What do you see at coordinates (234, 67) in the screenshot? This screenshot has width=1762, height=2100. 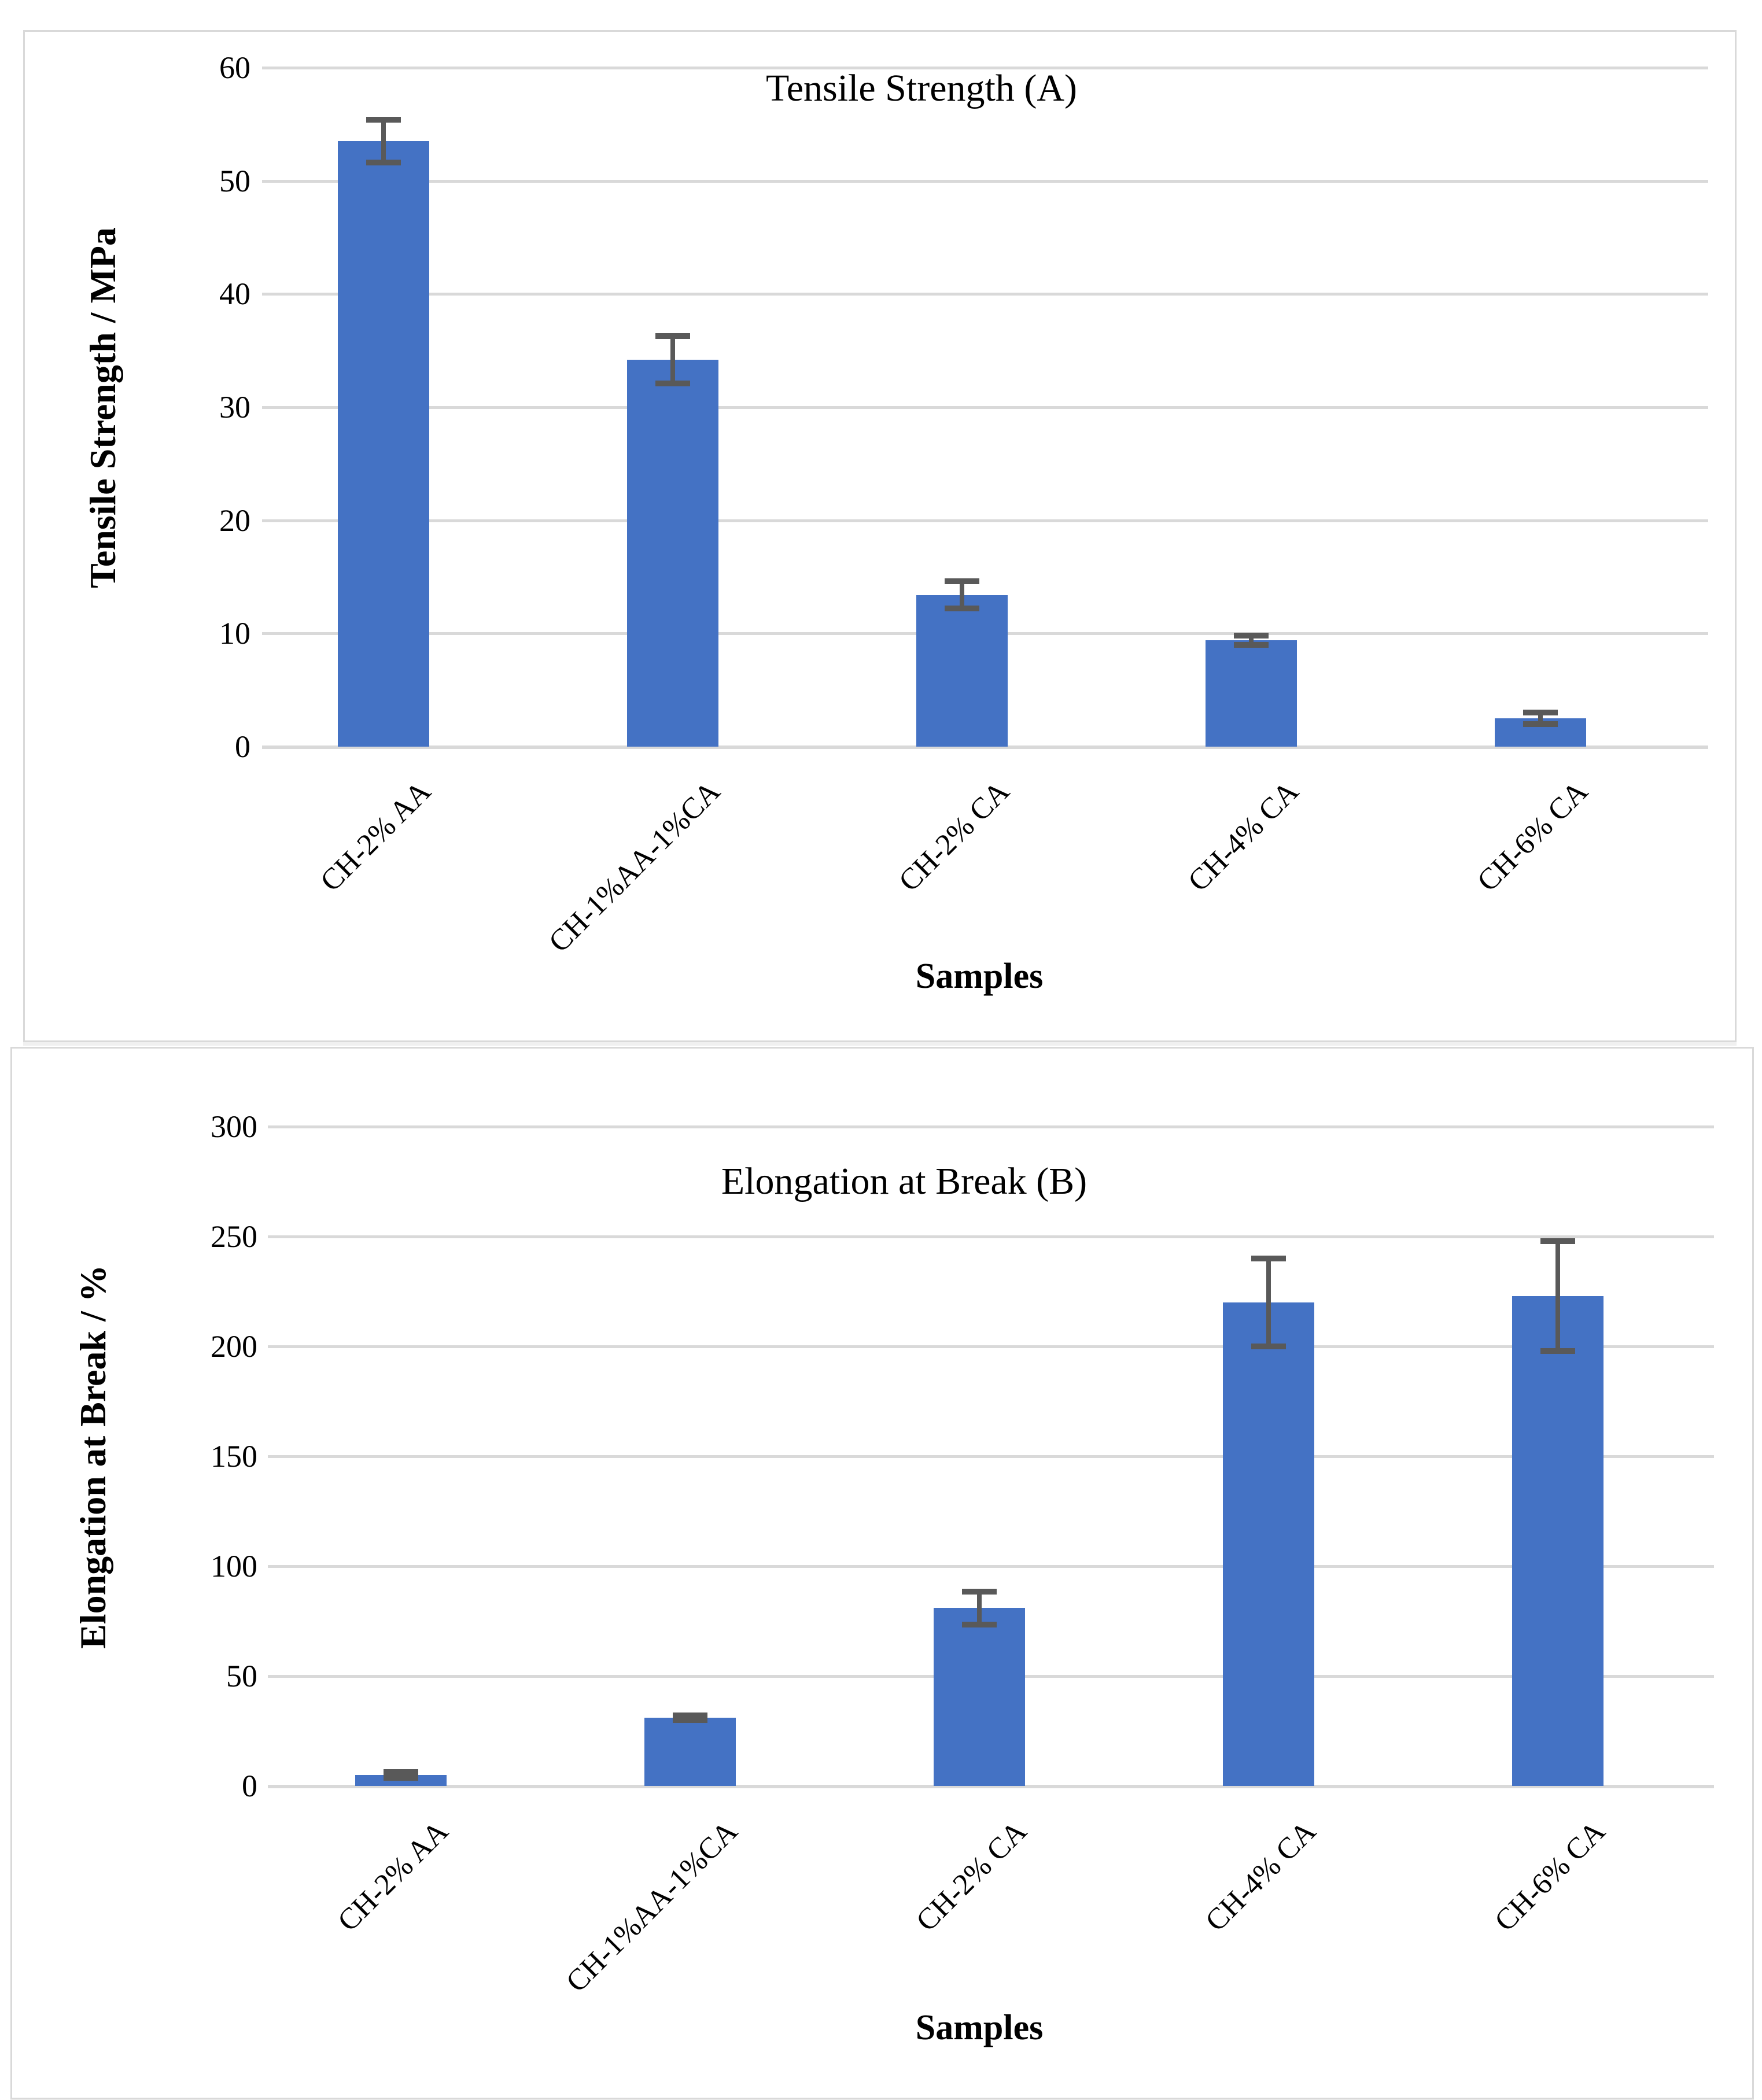 I see `y-tick-label: 60` at bounding box center [234, 67].